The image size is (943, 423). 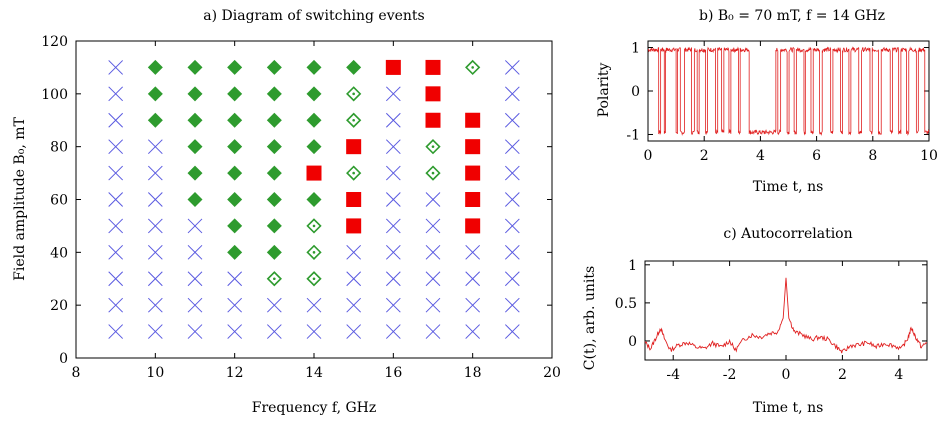 I want to click on panel-a-x-tick-label: 16, so click(x=393, y=373).